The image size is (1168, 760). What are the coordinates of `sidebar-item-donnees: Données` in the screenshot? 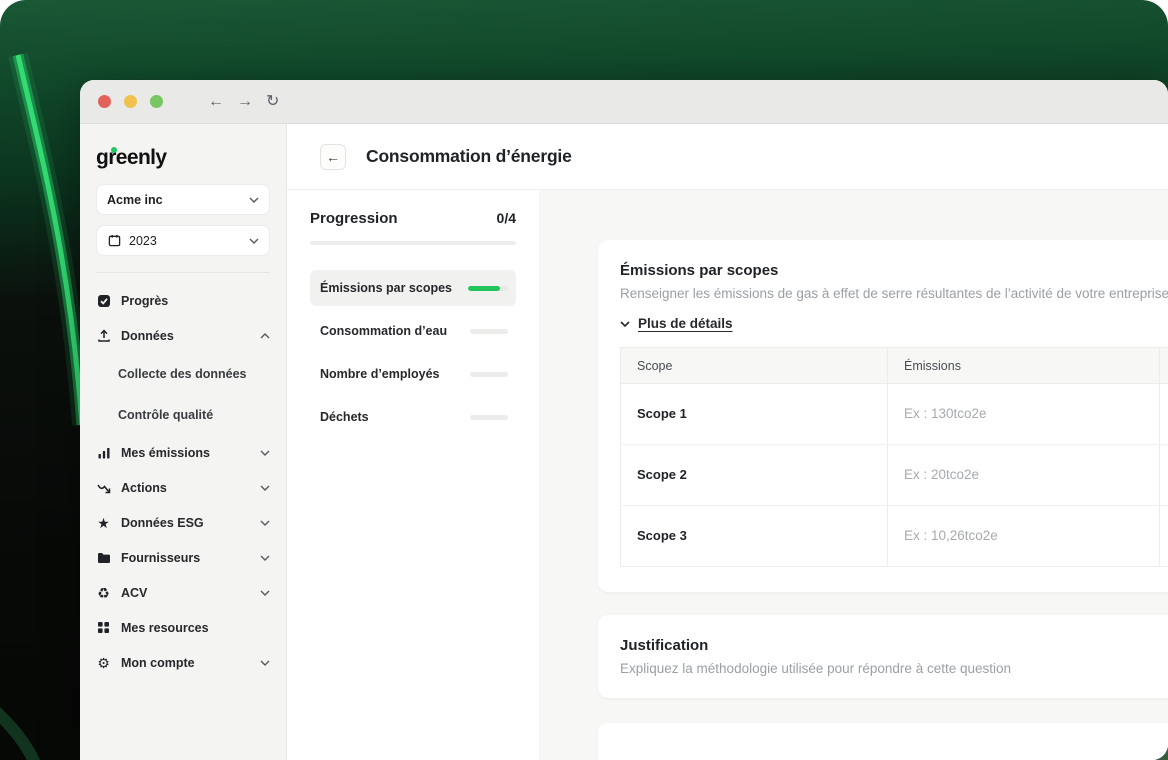 It's located at (183, 335).